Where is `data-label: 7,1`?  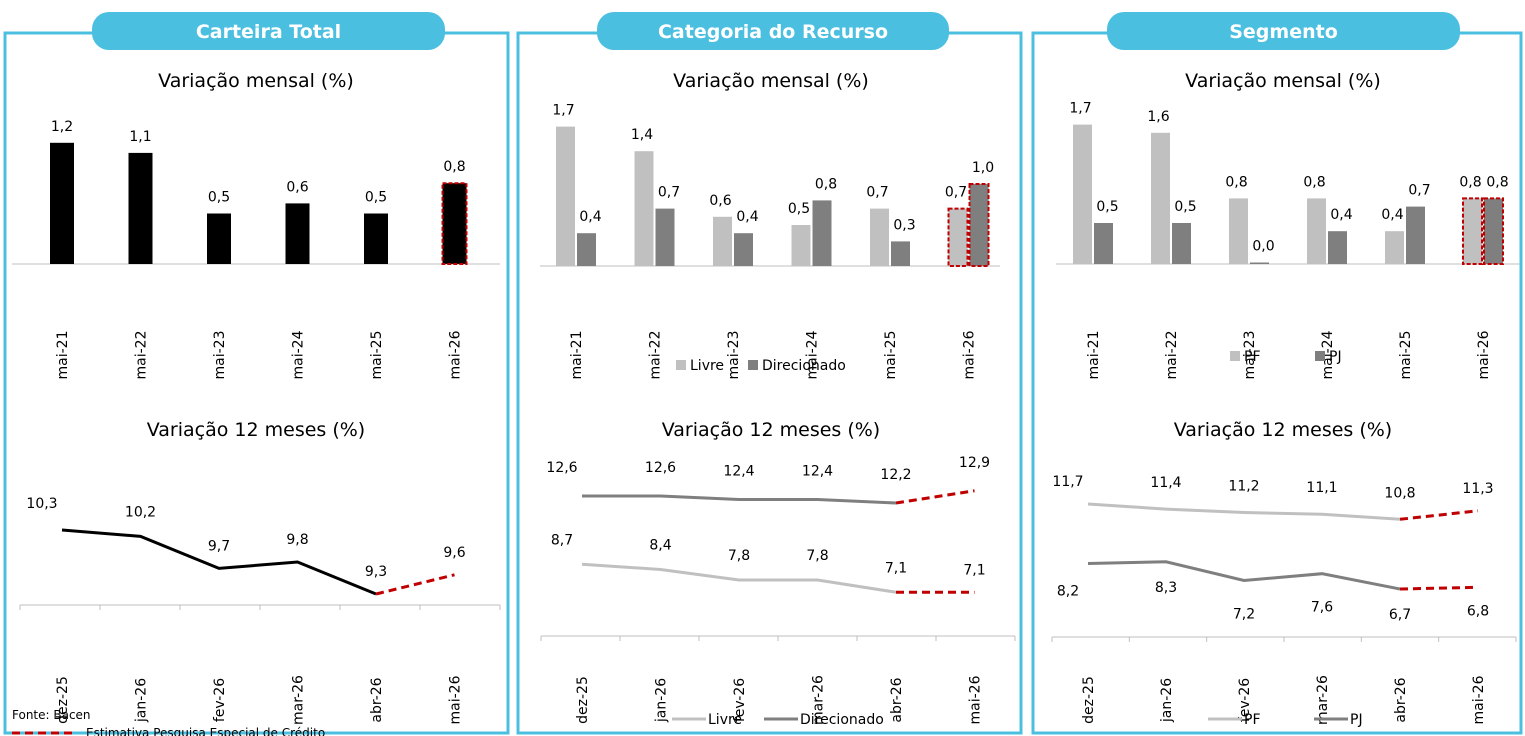 data-label: 7,1 is located at coordinates (974, 570).